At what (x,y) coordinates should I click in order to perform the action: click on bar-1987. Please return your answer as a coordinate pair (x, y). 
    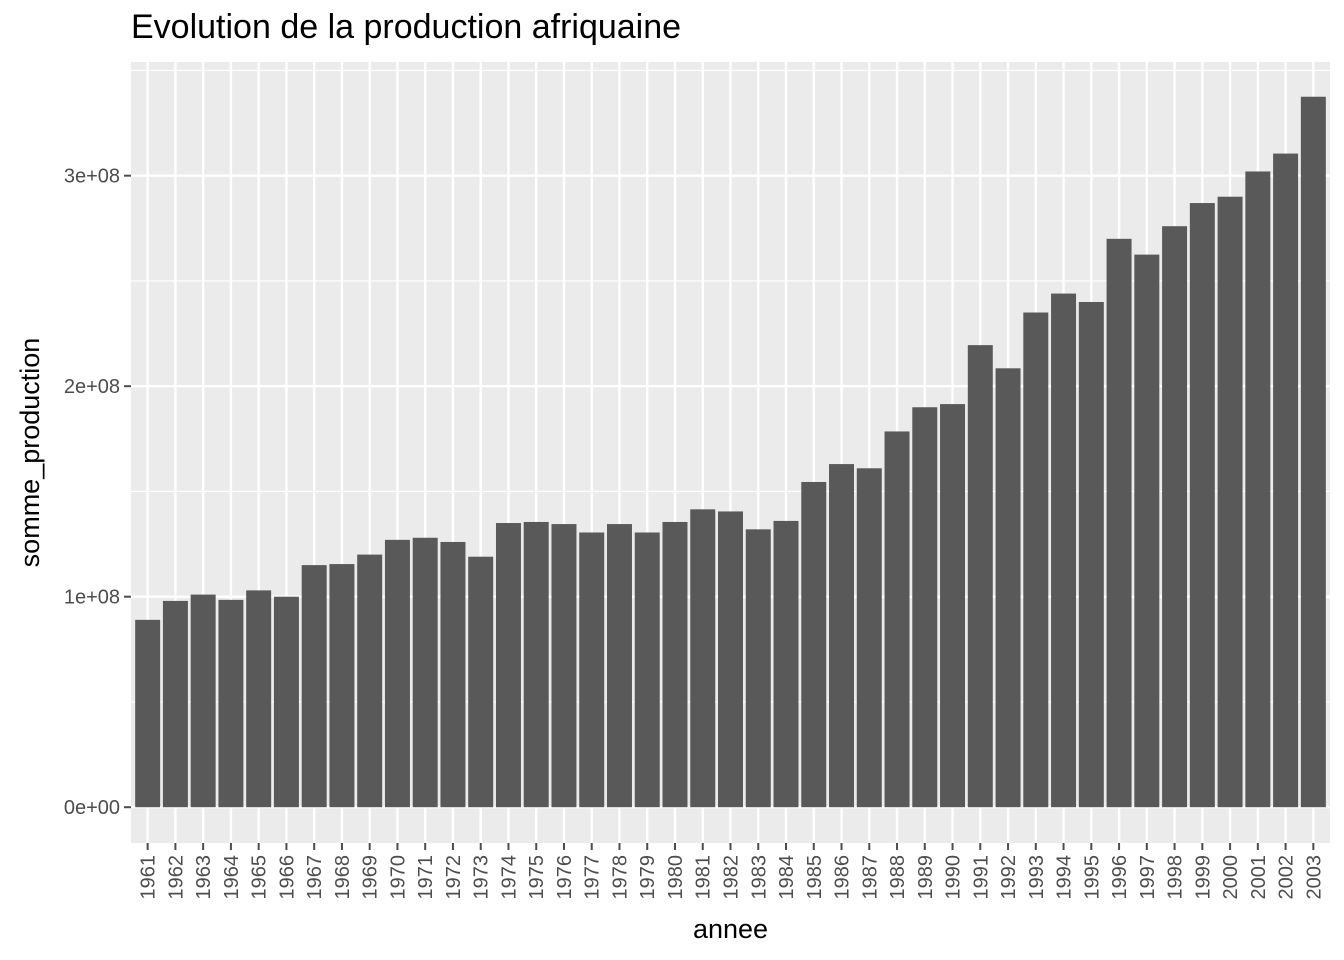
    Looking at the image, I should click on (869, 638).